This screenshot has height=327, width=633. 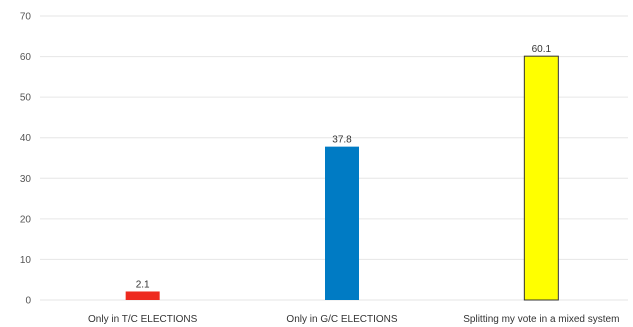 What do you see at coordinates (26, 17) in the screenshot?
I see `y-tick-label: 70` at bounding box center [26, 17].